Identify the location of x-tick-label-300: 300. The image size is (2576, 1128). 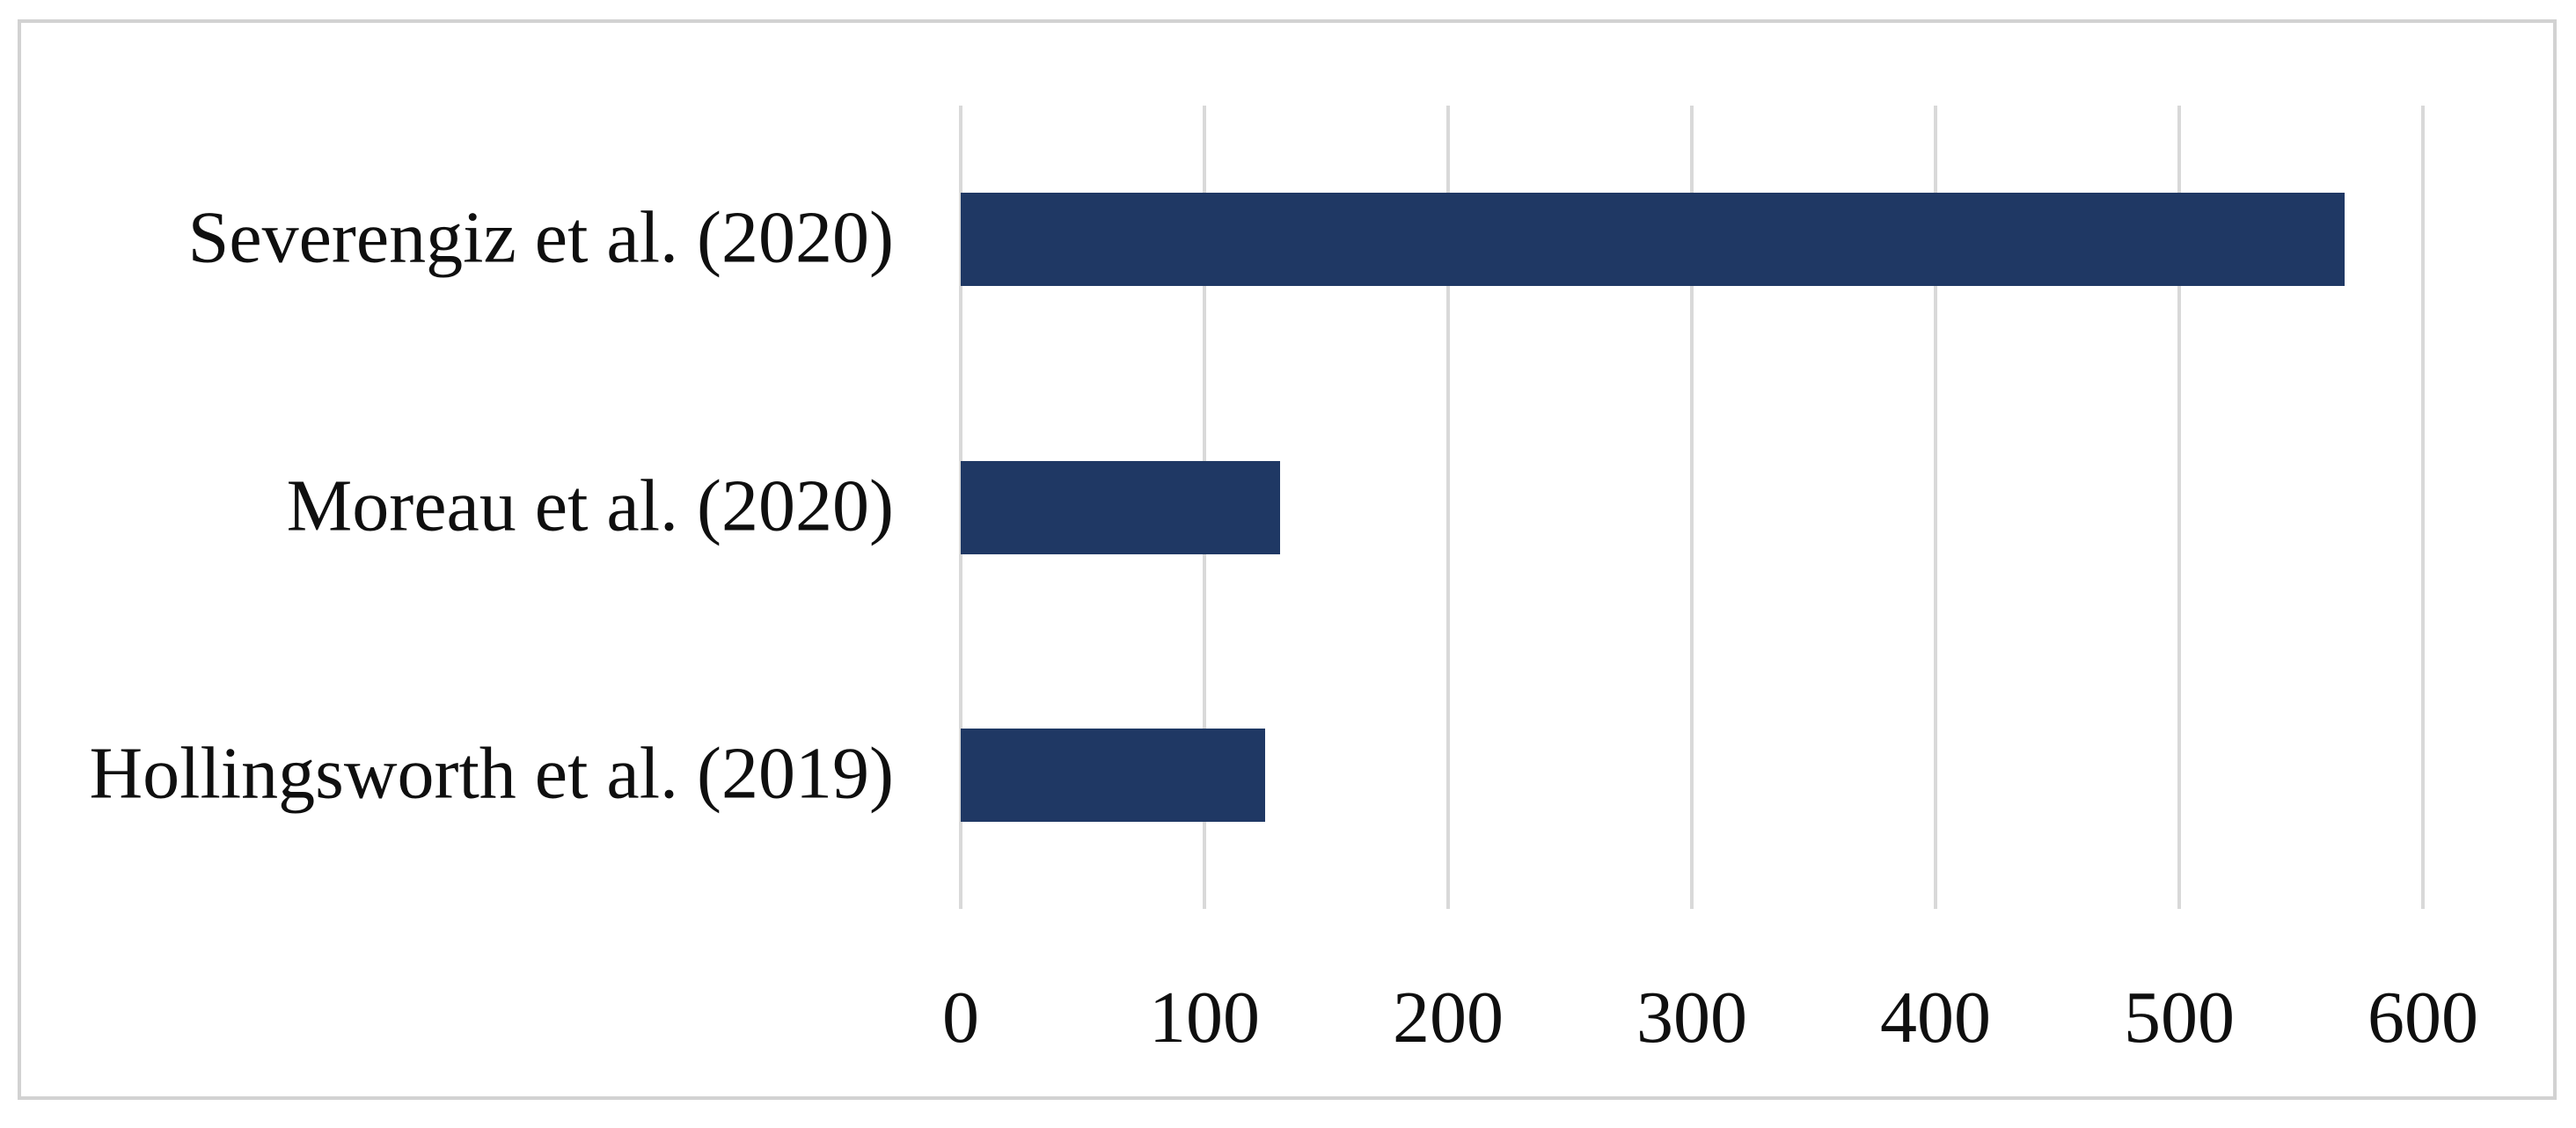
(1691, 1018).